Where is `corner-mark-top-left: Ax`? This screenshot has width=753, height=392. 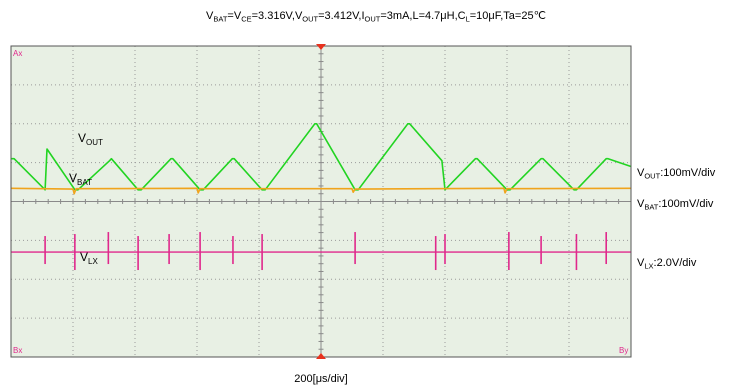 corner-mark-top-left: Ax is located at coordinates (17, 53).